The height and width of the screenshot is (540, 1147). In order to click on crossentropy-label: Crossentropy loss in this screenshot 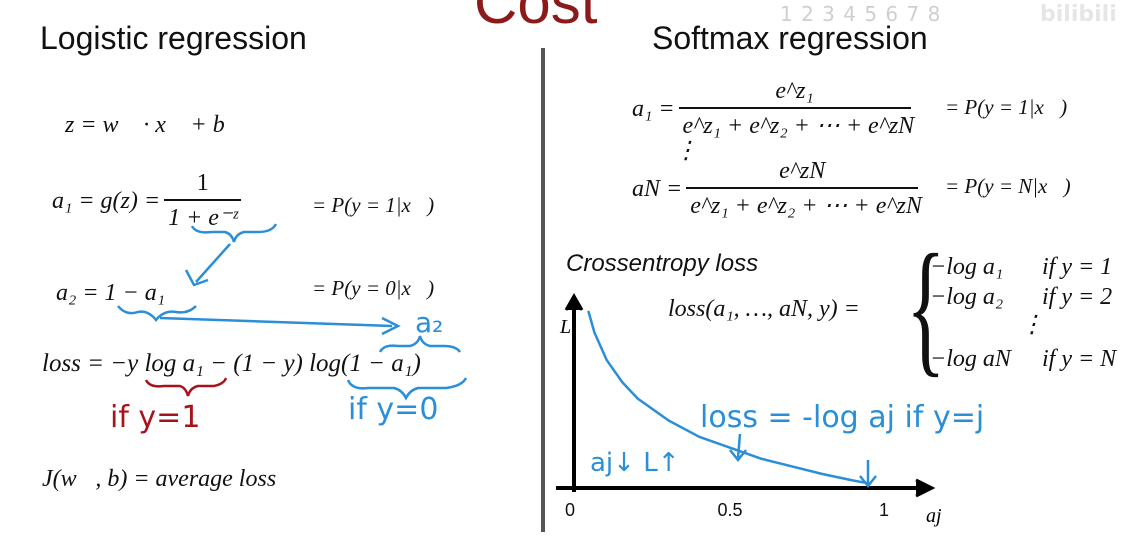, I will do `click(662, 263)`.